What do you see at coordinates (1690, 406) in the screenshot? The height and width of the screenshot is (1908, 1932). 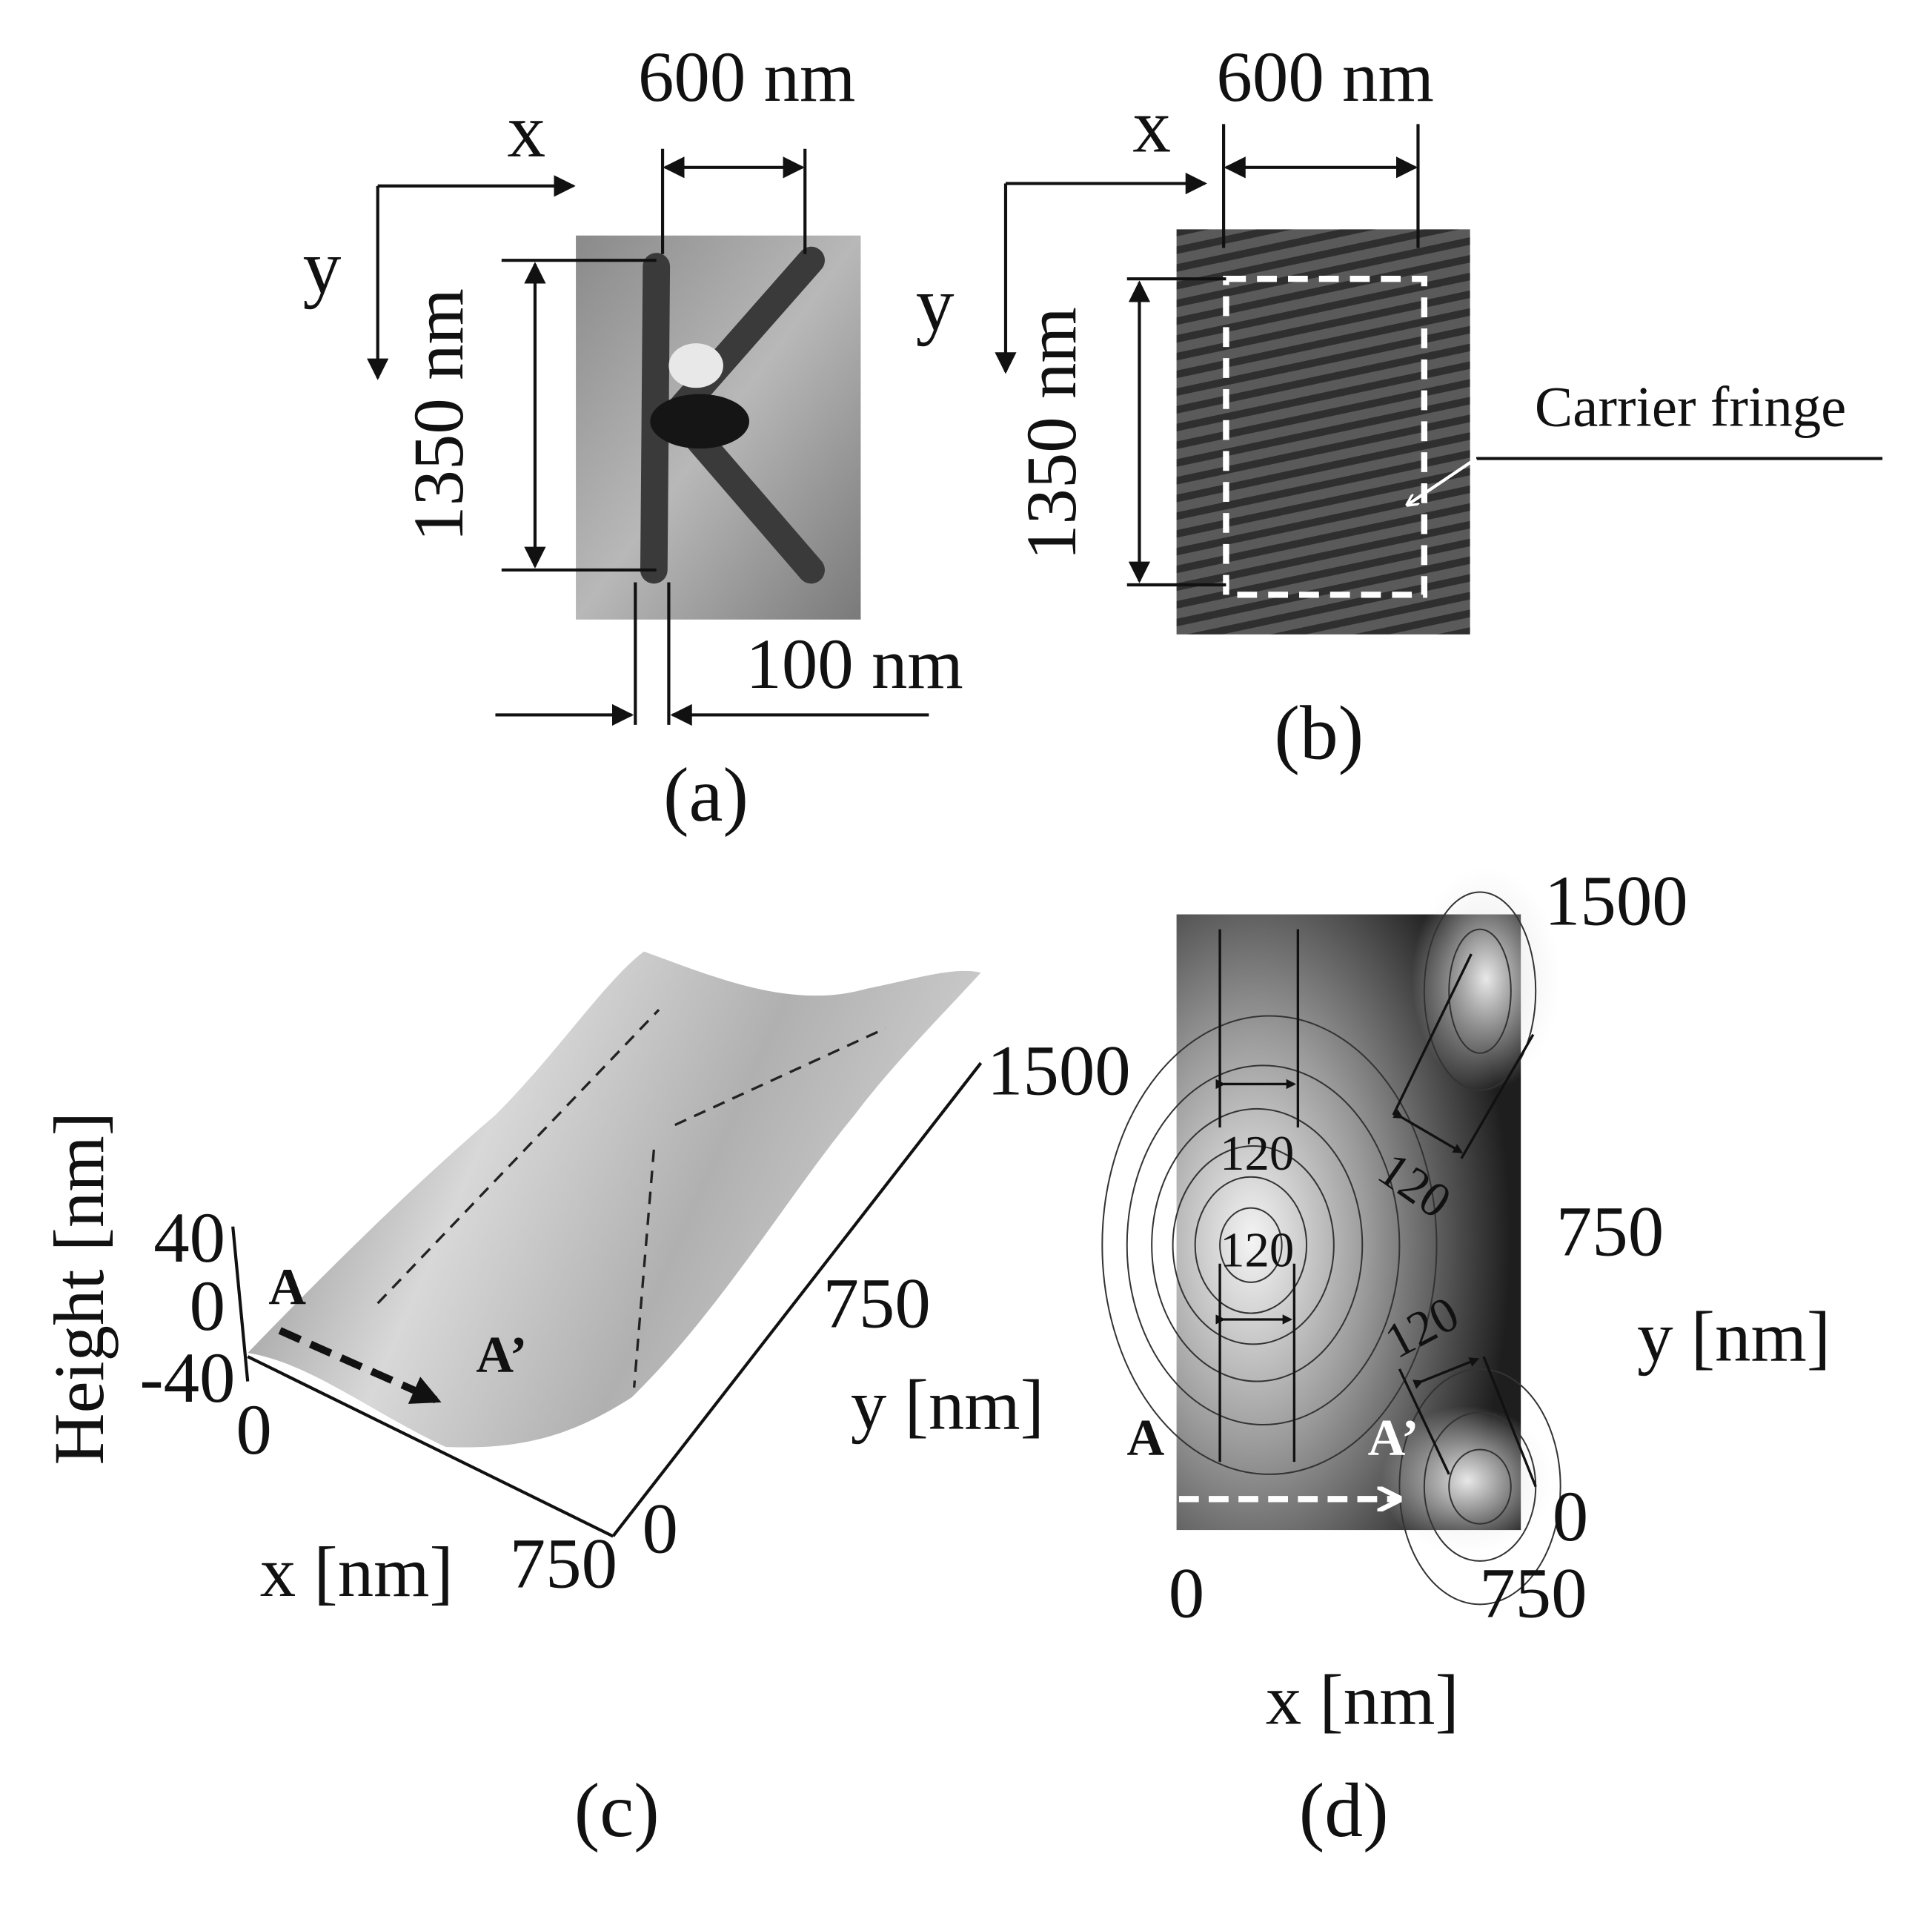 I see `annotation: Carrier fringe` at bounding box center [1690, 406].